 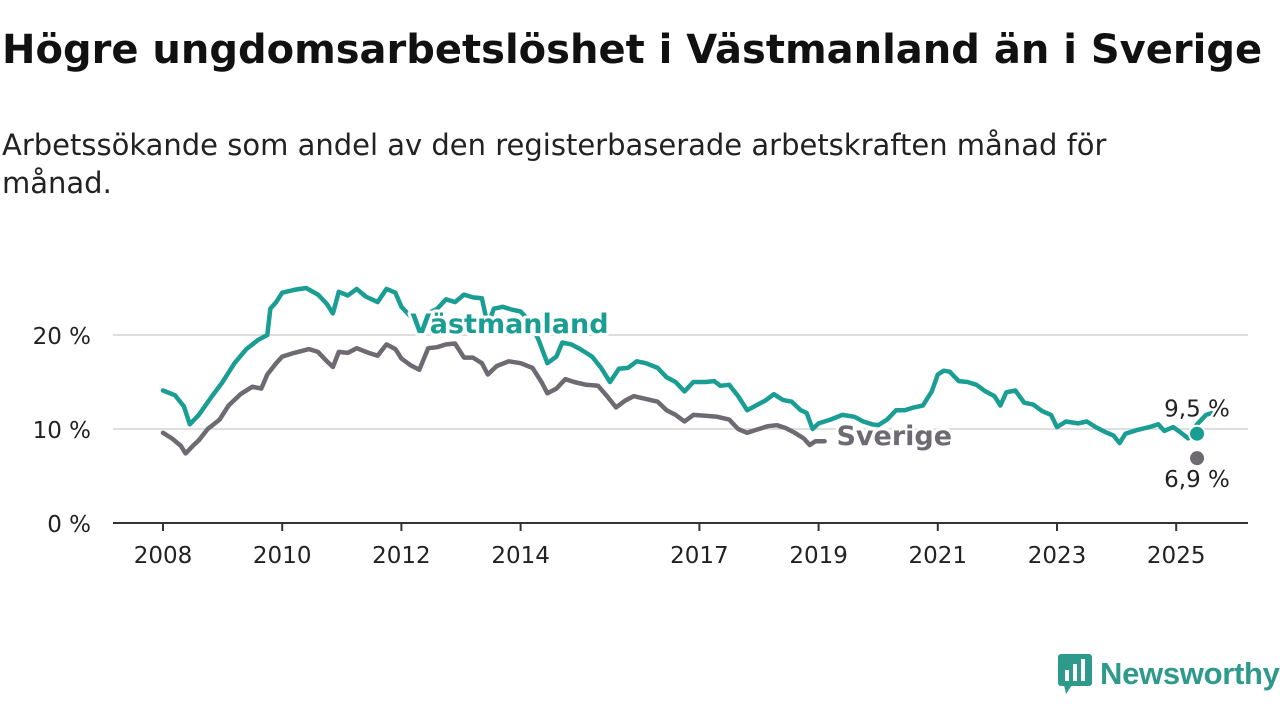 What do you see at coordinates (401, 556) in the screenshot?
I see `x-tick-label: 2012` at bounding box center [401, 556].